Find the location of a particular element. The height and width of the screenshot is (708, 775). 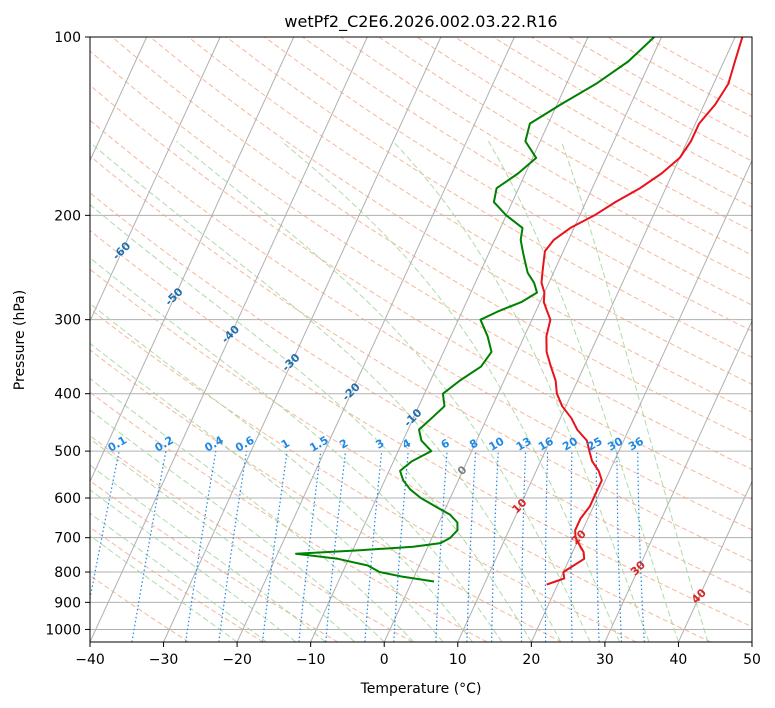

x-tick-label: 50 is located at coordinates (752, 660).